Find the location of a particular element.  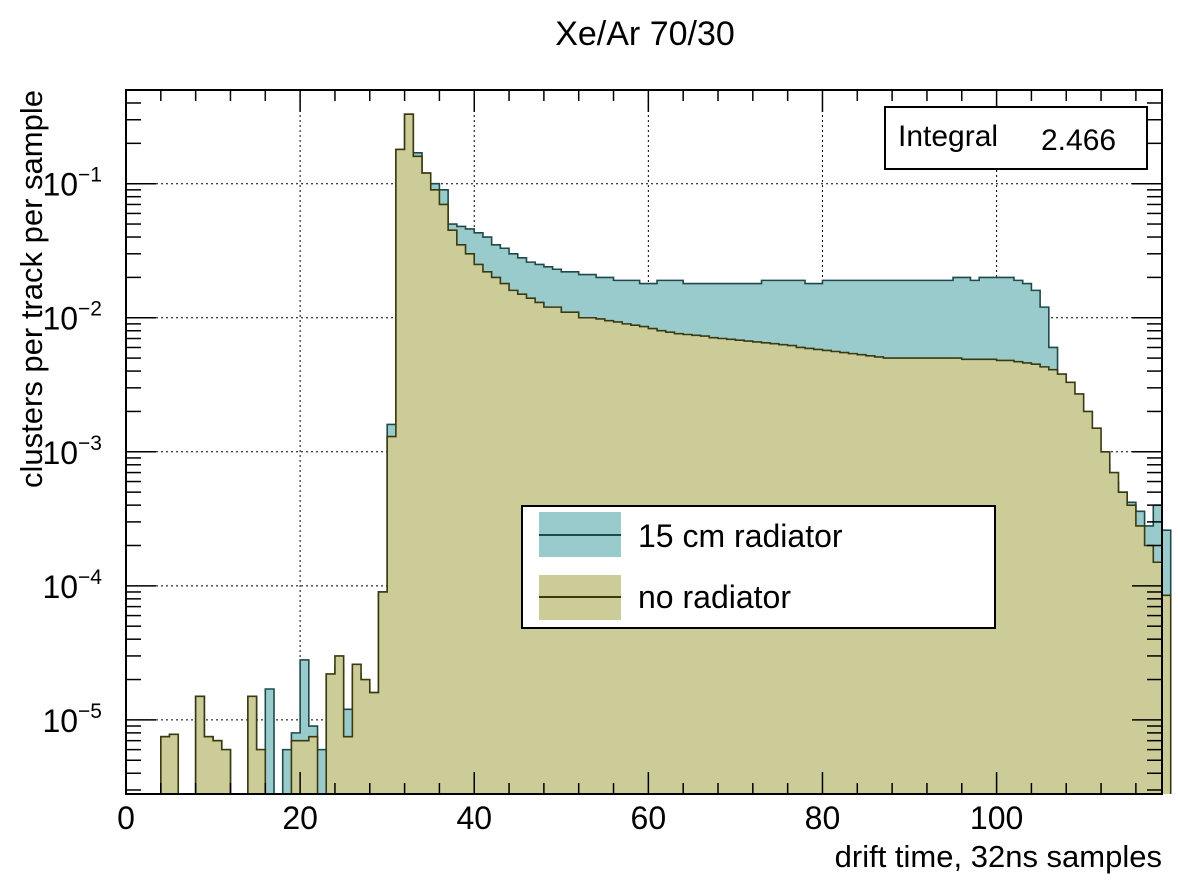

x-tick-label: 20 is located at coordinates (300, 818).